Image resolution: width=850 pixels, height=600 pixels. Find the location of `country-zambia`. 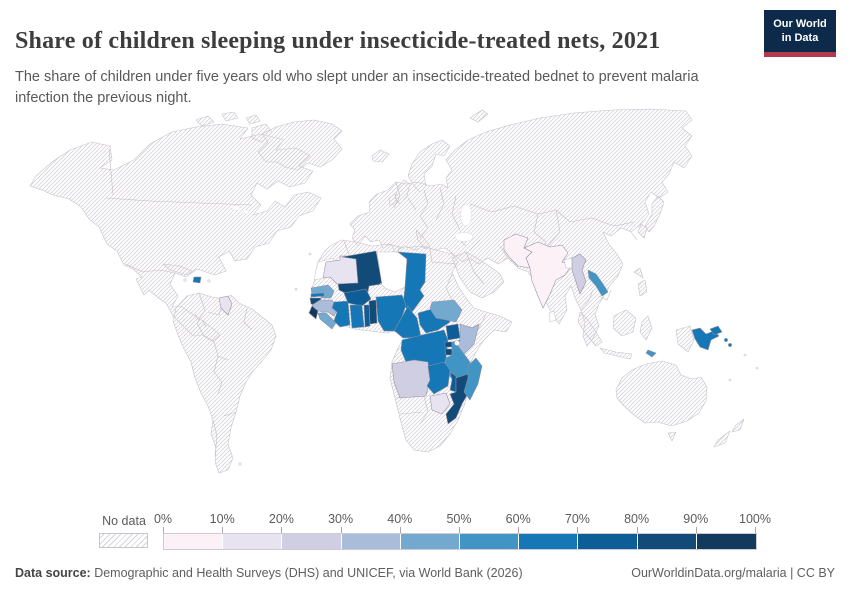

country-zambia is located at coordinates (438, 378).